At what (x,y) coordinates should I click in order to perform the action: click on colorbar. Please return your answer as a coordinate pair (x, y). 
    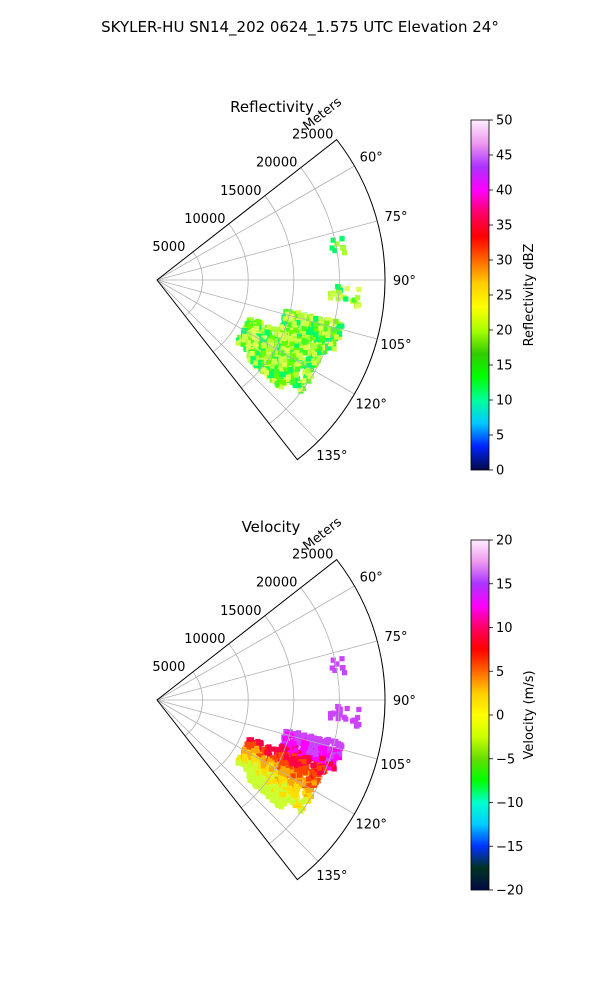
    Looking at the image, I should click on (480, 715).